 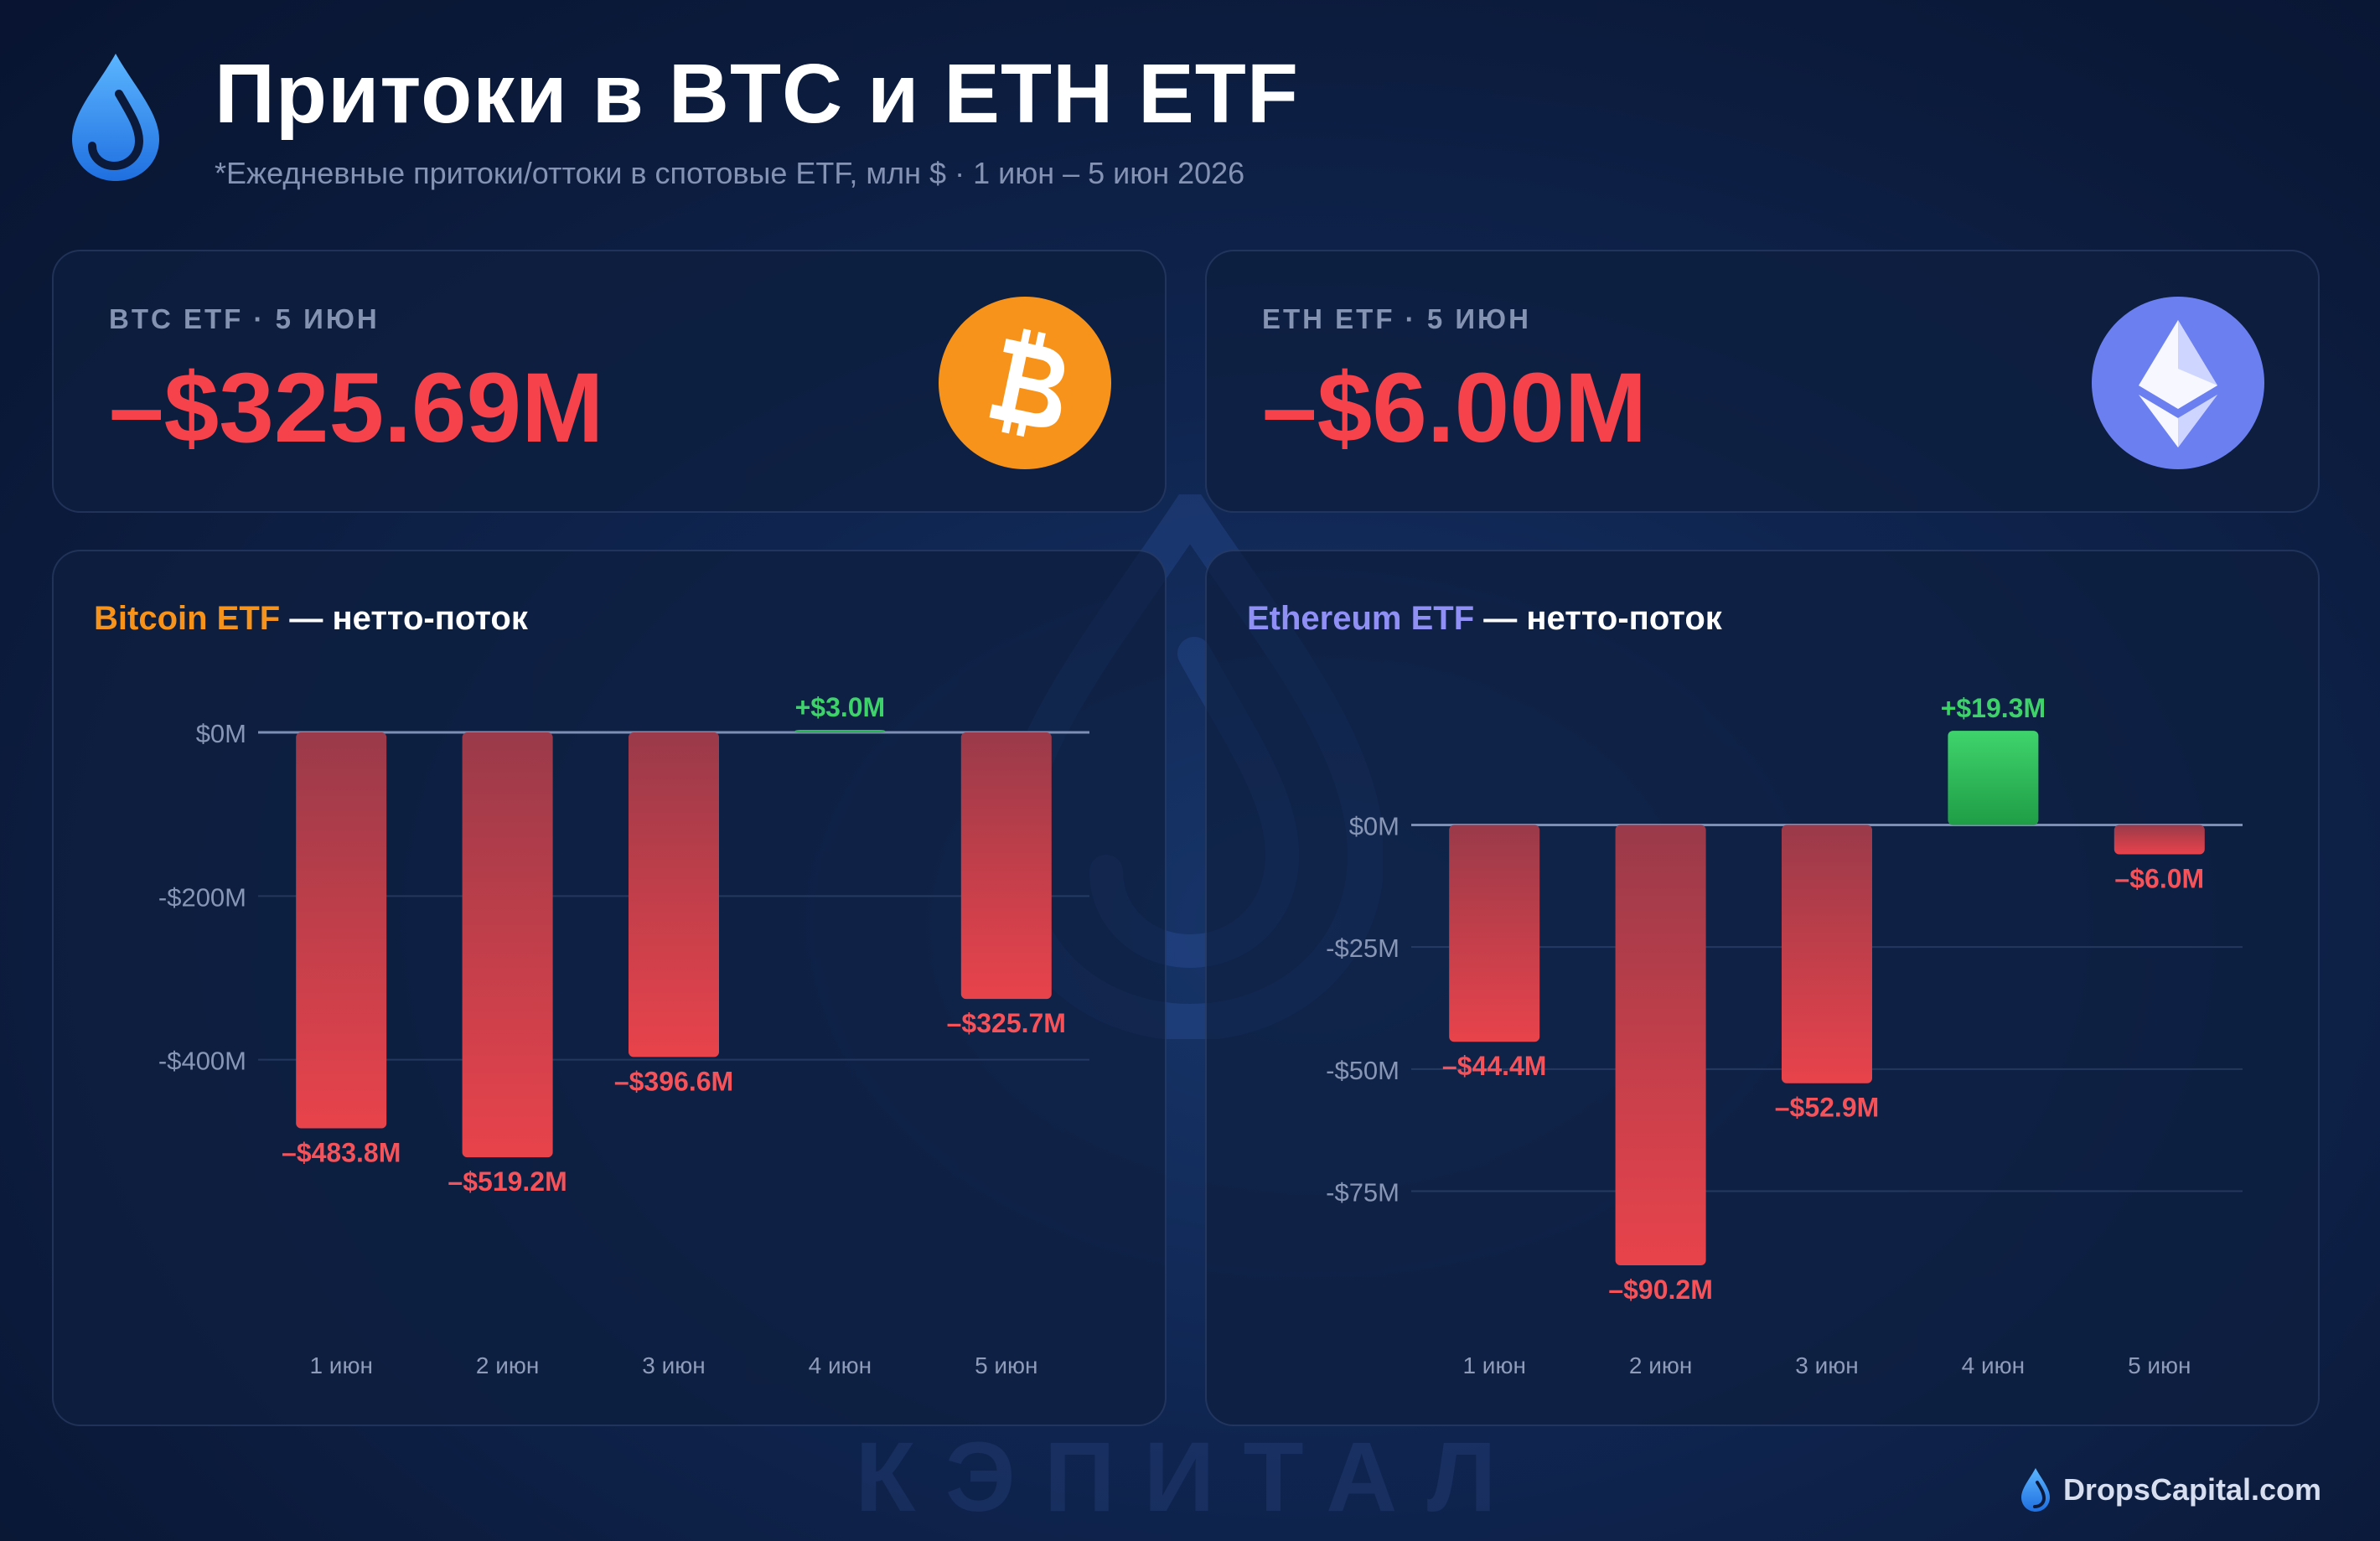 I want to click on btc-category-label: 4 июн, so click(x=840, y=1365).